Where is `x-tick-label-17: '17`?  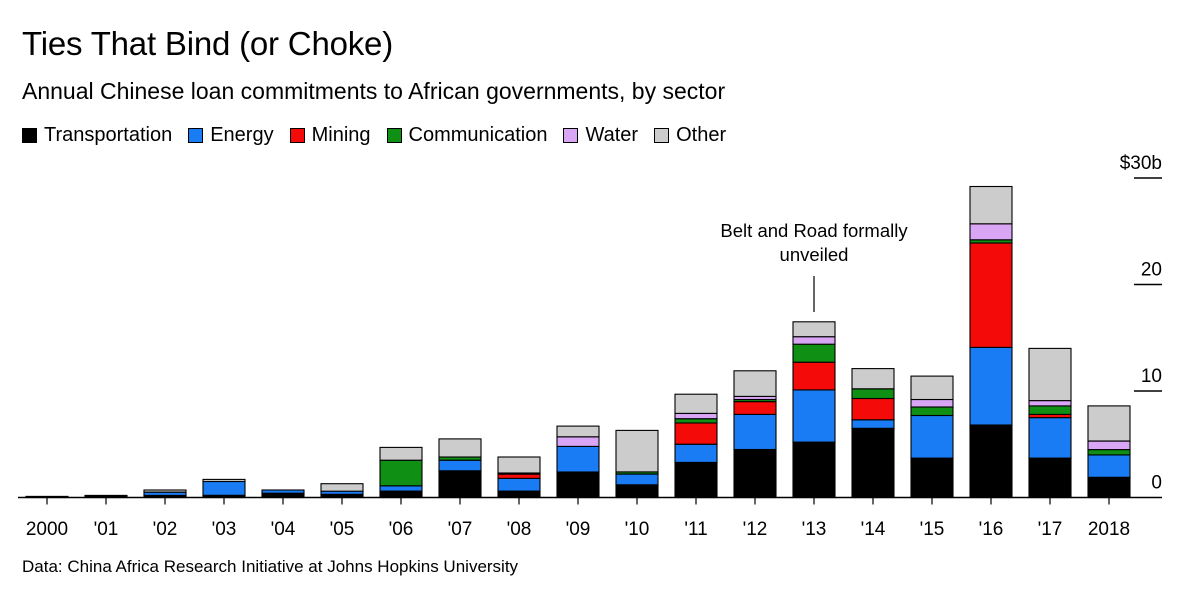 x-tick-label-17: '17 is located at coordinates (1050, 529).